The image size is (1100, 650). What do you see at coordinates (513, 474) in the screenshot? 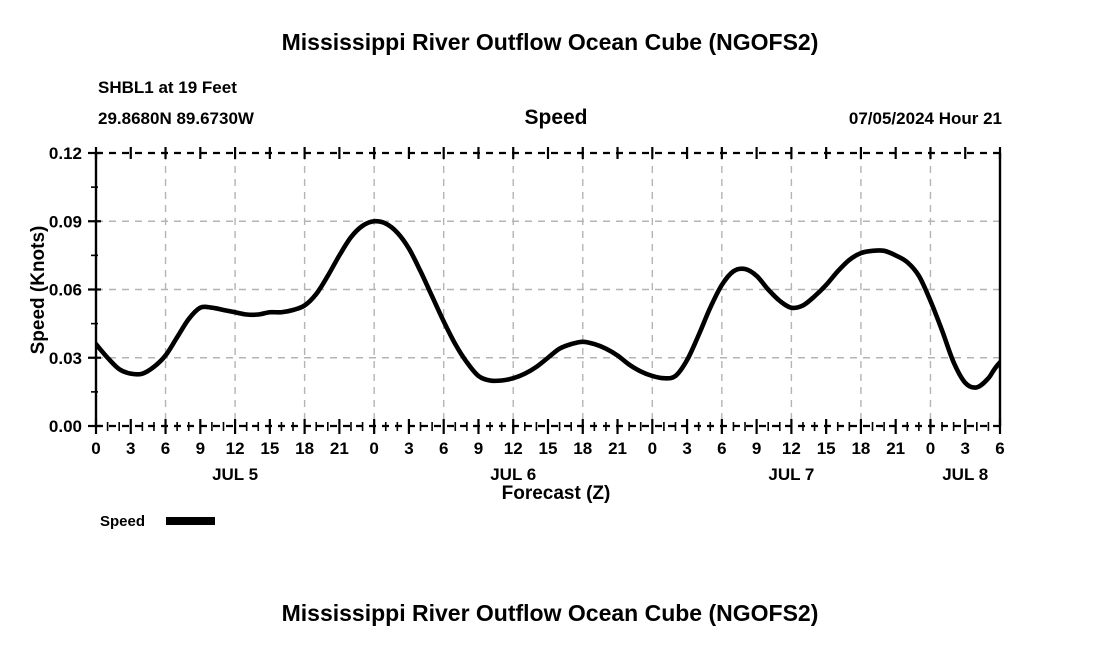
I see `x-day-label: JUL 6` at bounding box center [513, 474].